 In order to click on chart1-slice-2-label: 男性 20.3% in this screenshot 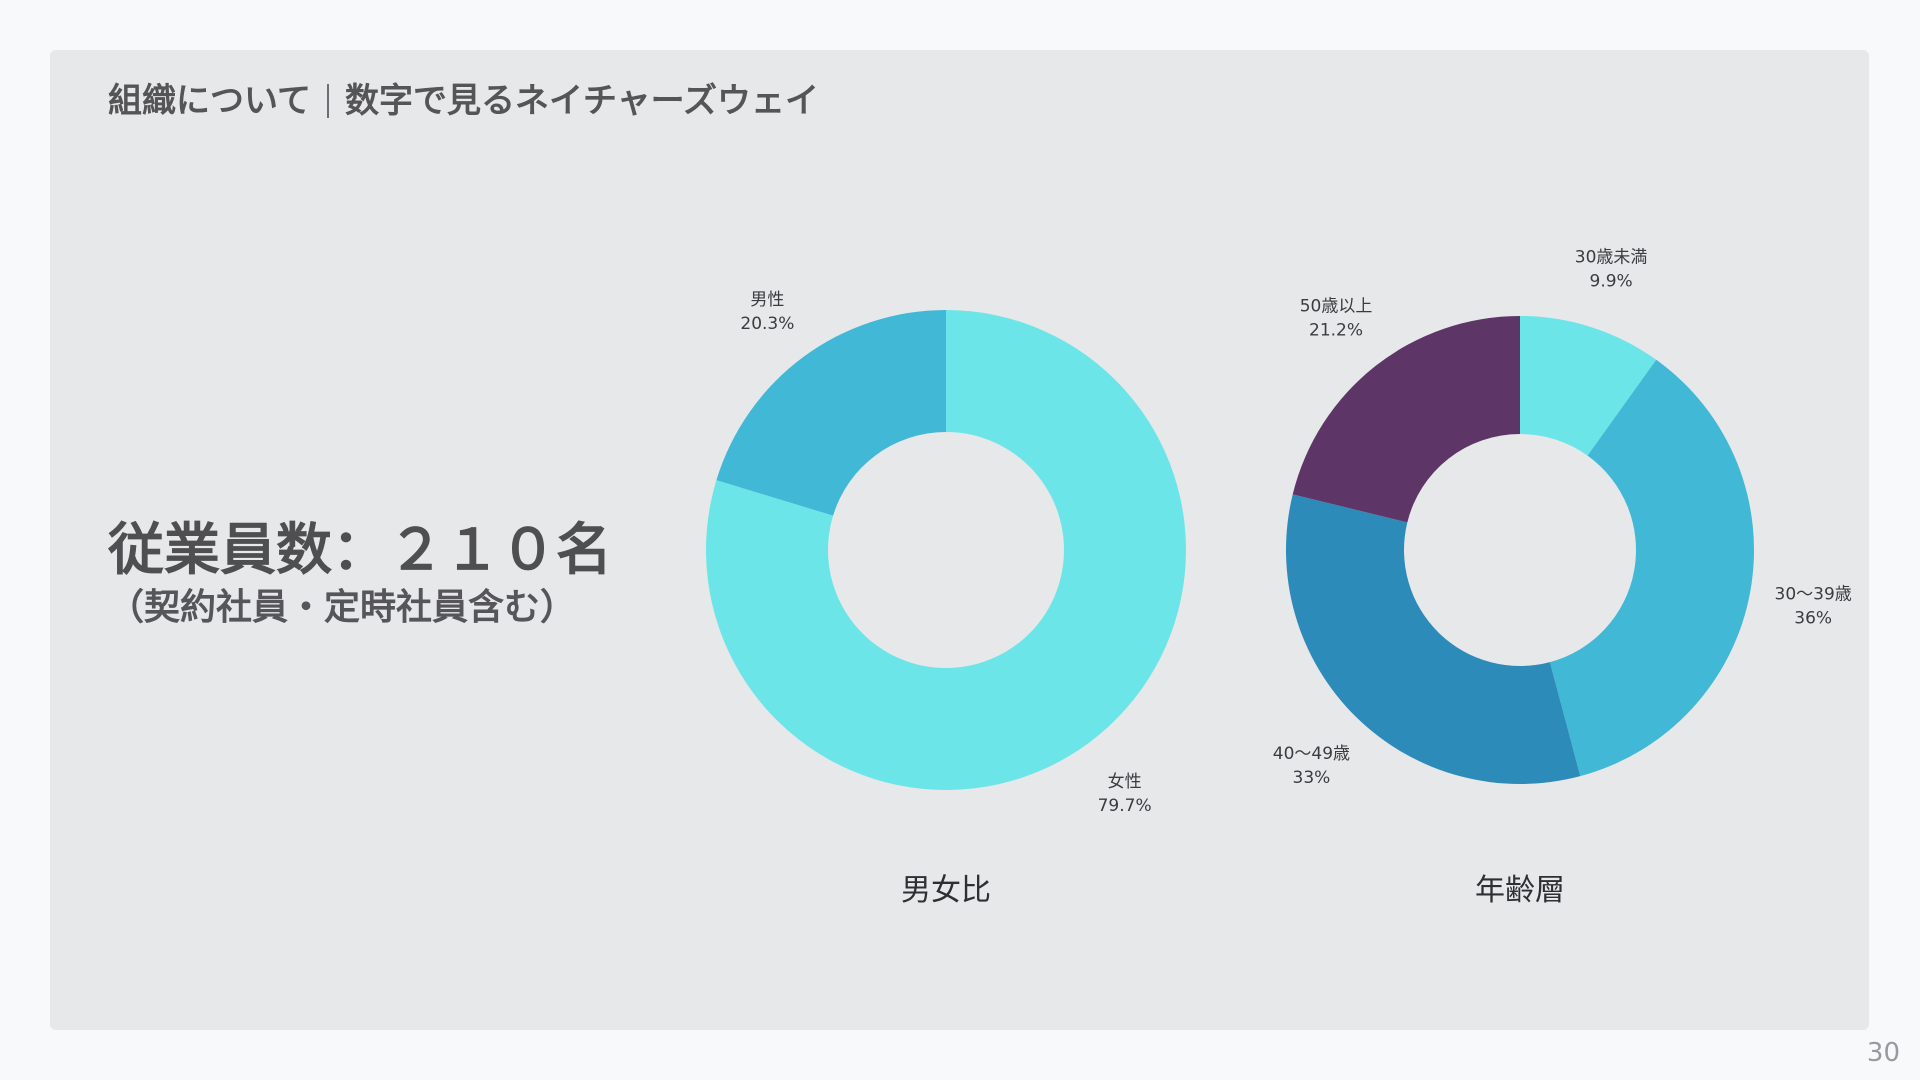, I will do `click(767, 312)`.